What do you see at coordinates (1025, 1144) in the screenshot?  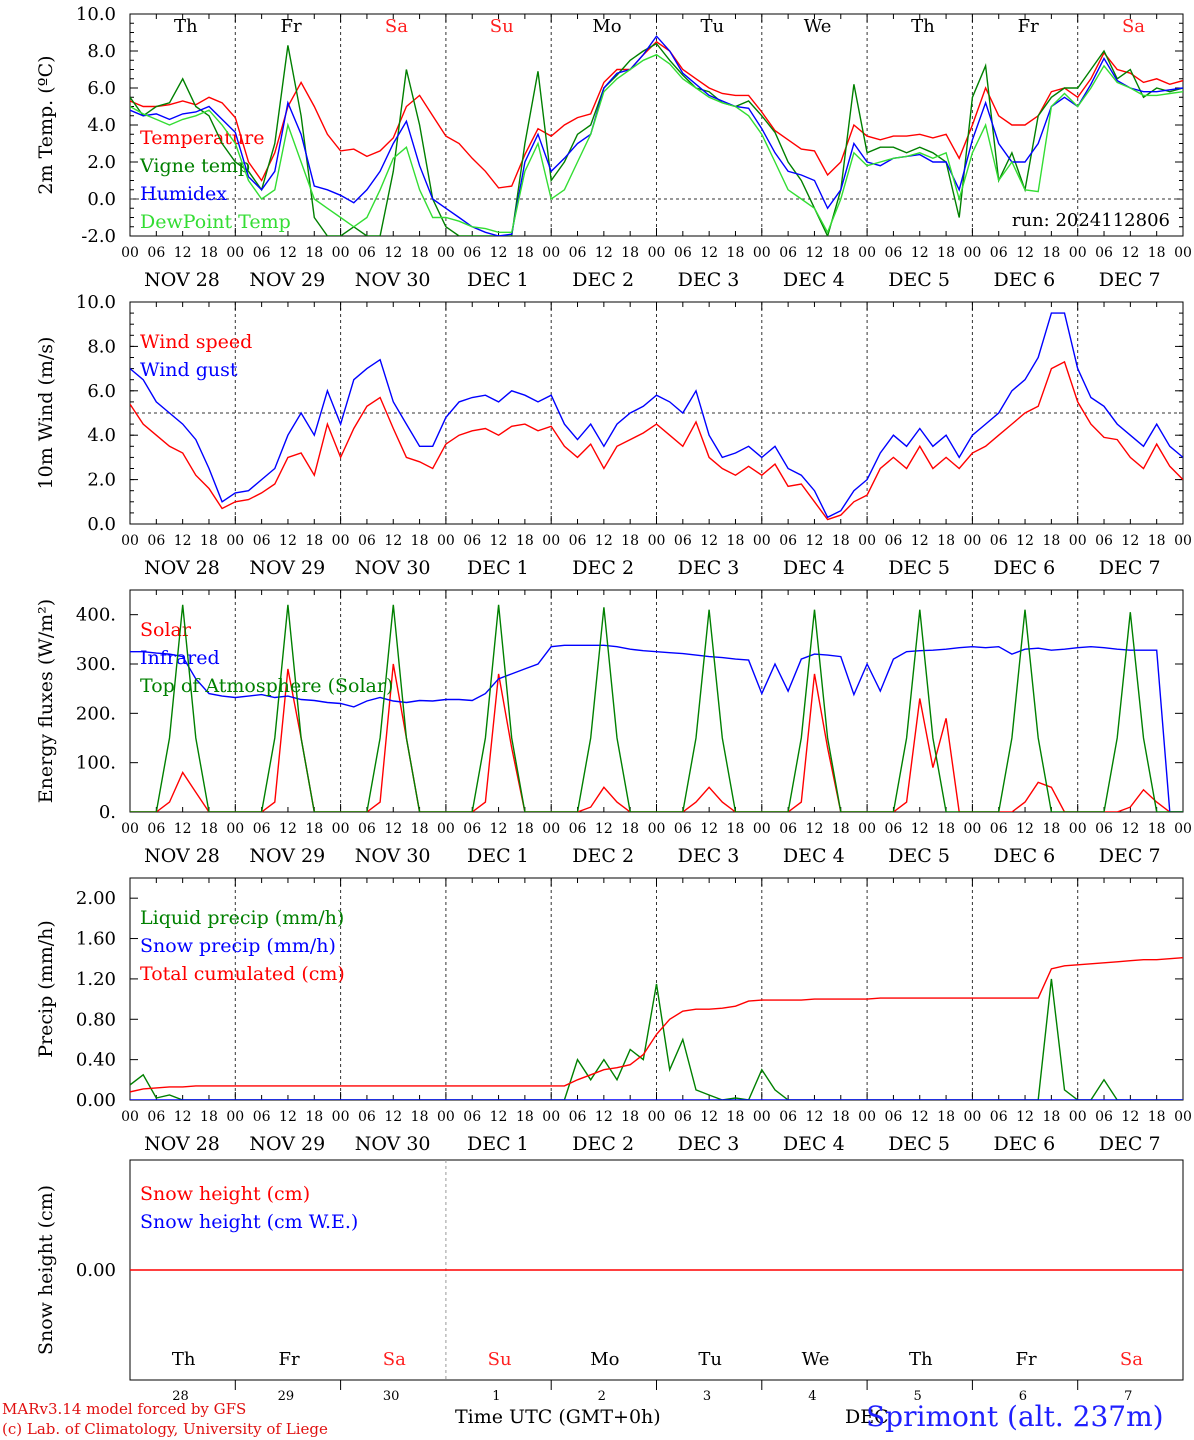 I see `date-label: DEC 6` at bounding box center [1025, 1144].